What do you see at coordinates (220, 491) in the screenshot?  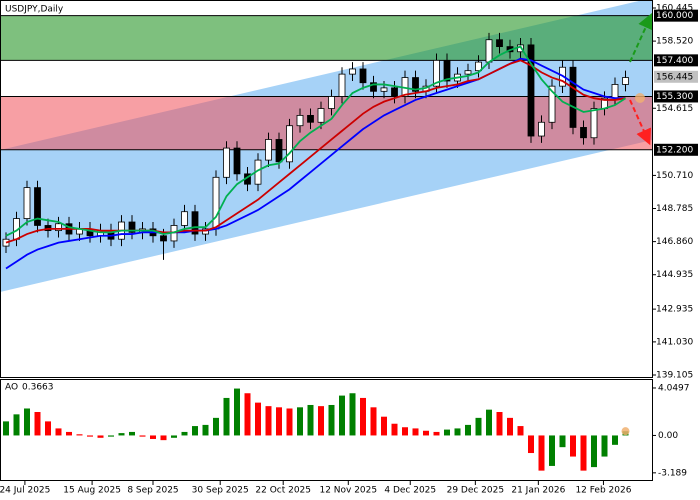 I see `x-tick-label: 30 Sep 2025` at bounding box center [220, 491].